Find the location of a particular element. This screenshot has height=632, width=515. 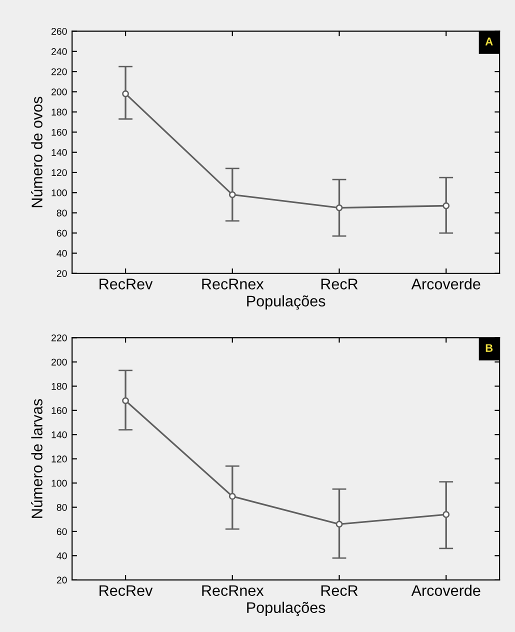

annotation: A is located at coordinates (489, 42).